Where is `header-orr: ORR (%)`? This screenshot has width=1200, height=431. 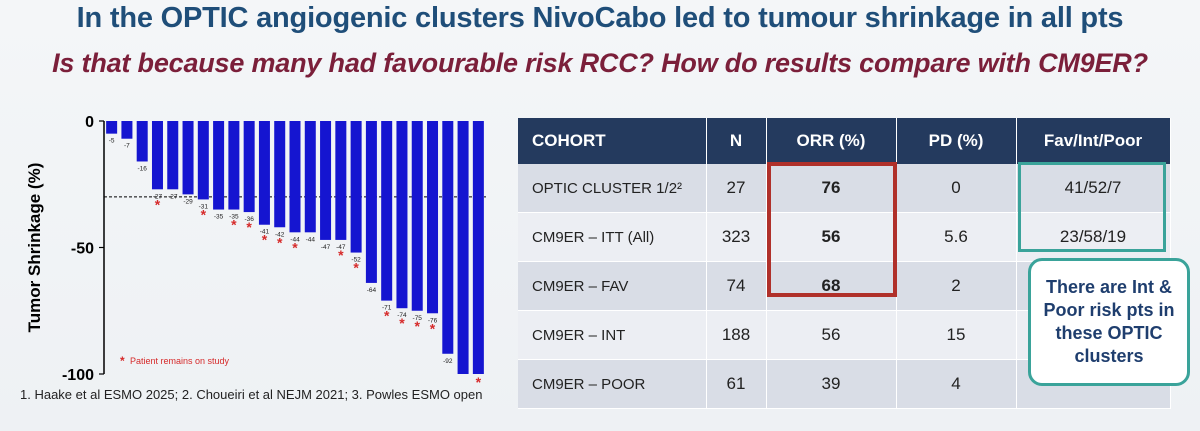 header-orr: ORR (%) is located at coordinates (831, 141).